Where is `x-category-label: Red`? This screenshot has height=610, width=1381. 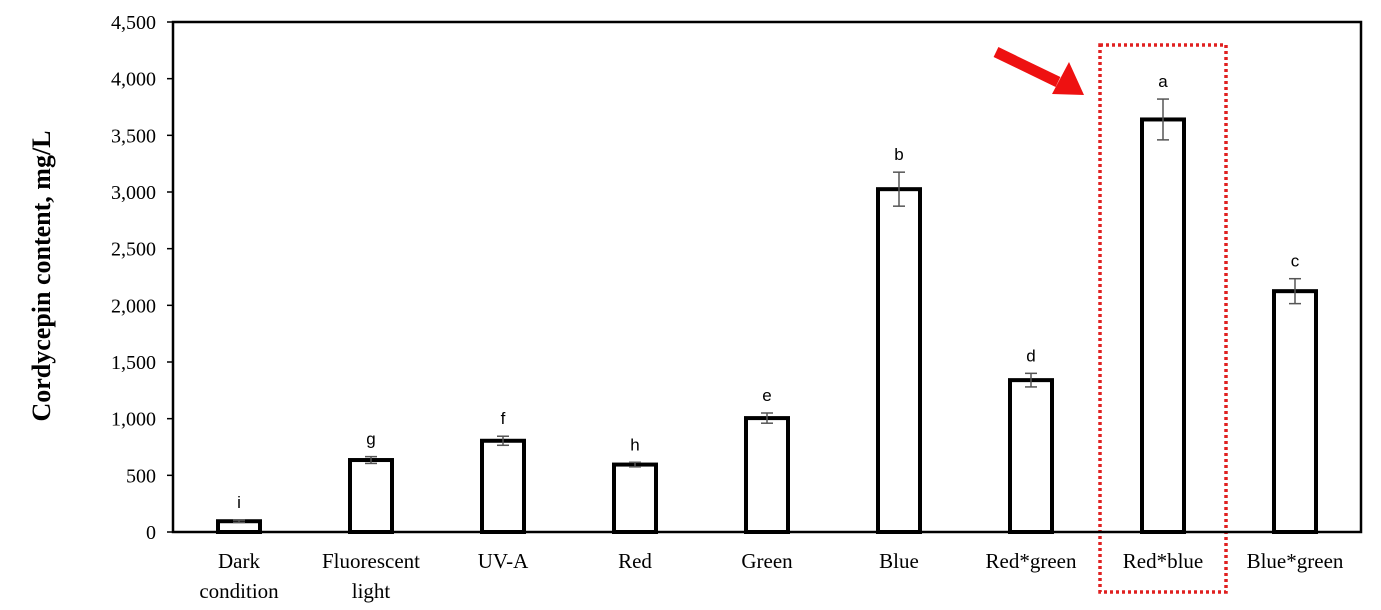
x-category-label: Red is located at coordinates (635, 561).